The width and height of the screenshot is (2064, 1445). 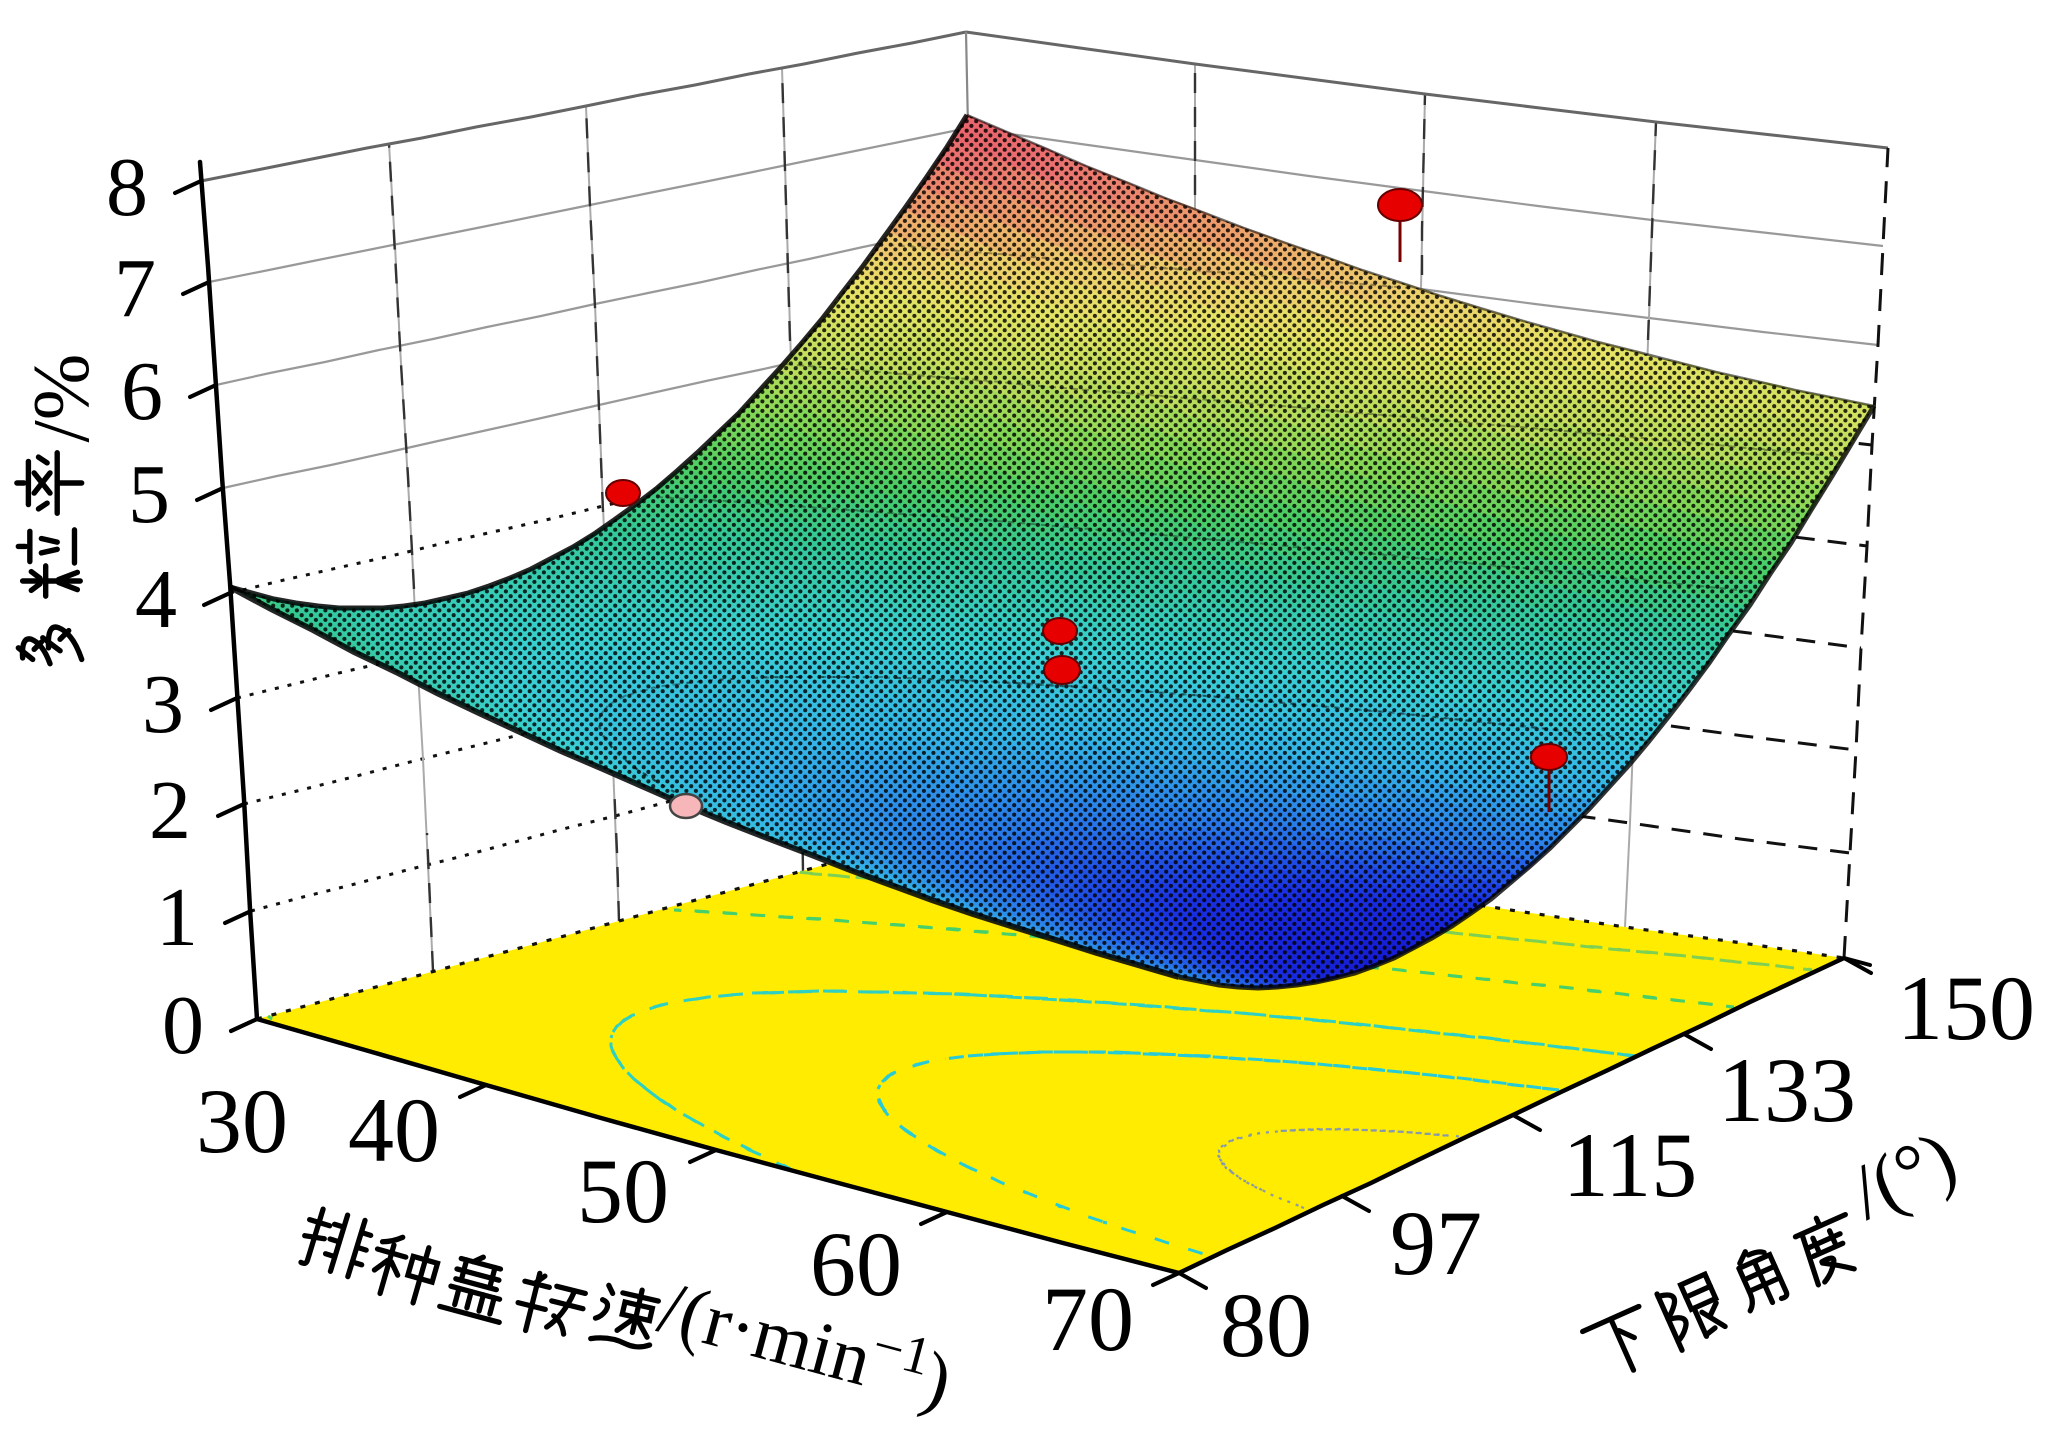 I want to click on svg-text: 3, so click(x=163, y=704).